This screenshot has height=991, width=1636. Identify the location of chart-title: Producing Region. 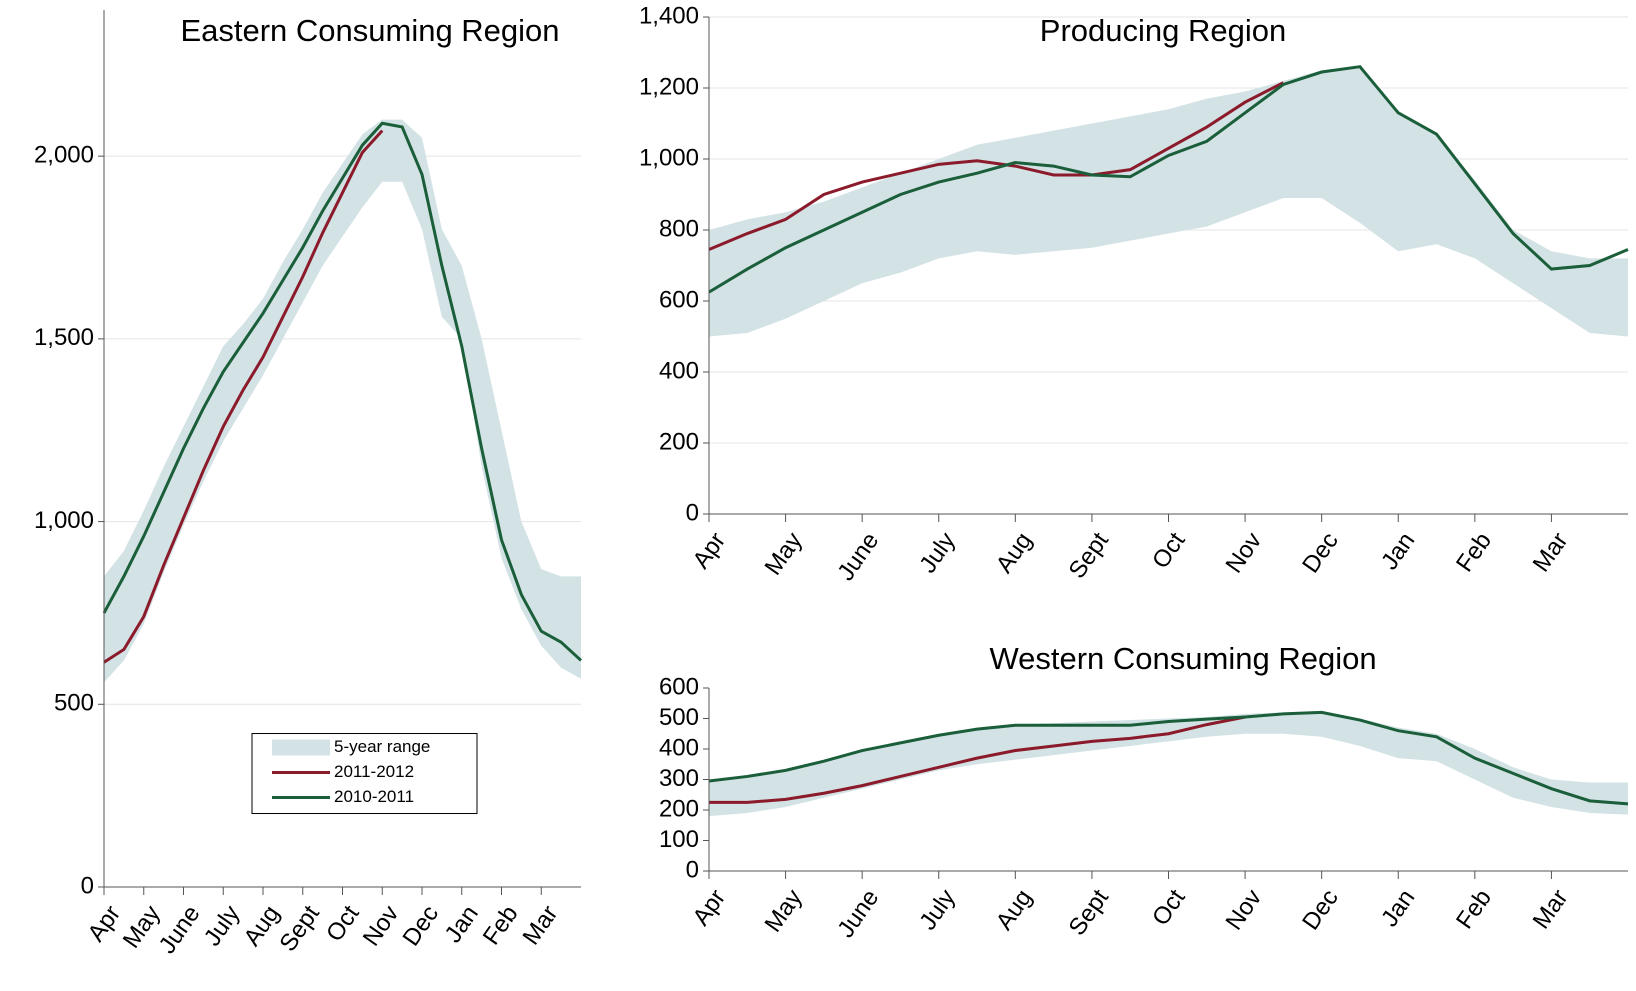
(1163, 30).